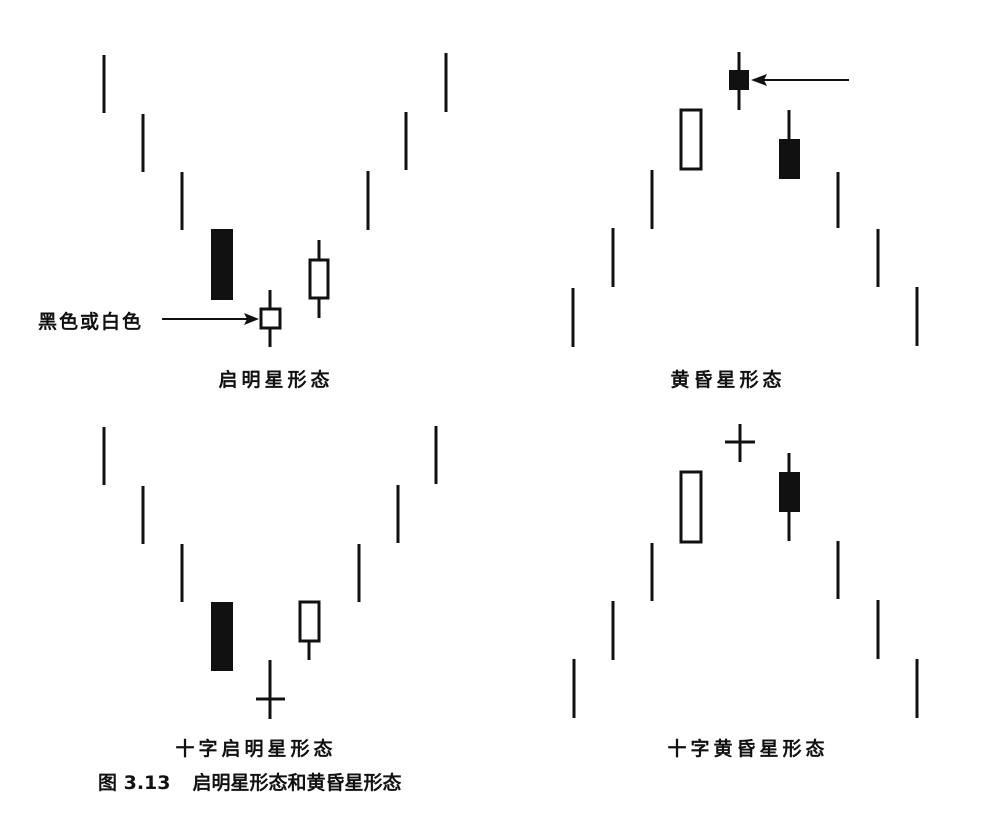 The width and height of the screenshot is (994, 816). I want to click on figure-number: 图 3.13, so click(134, 783).